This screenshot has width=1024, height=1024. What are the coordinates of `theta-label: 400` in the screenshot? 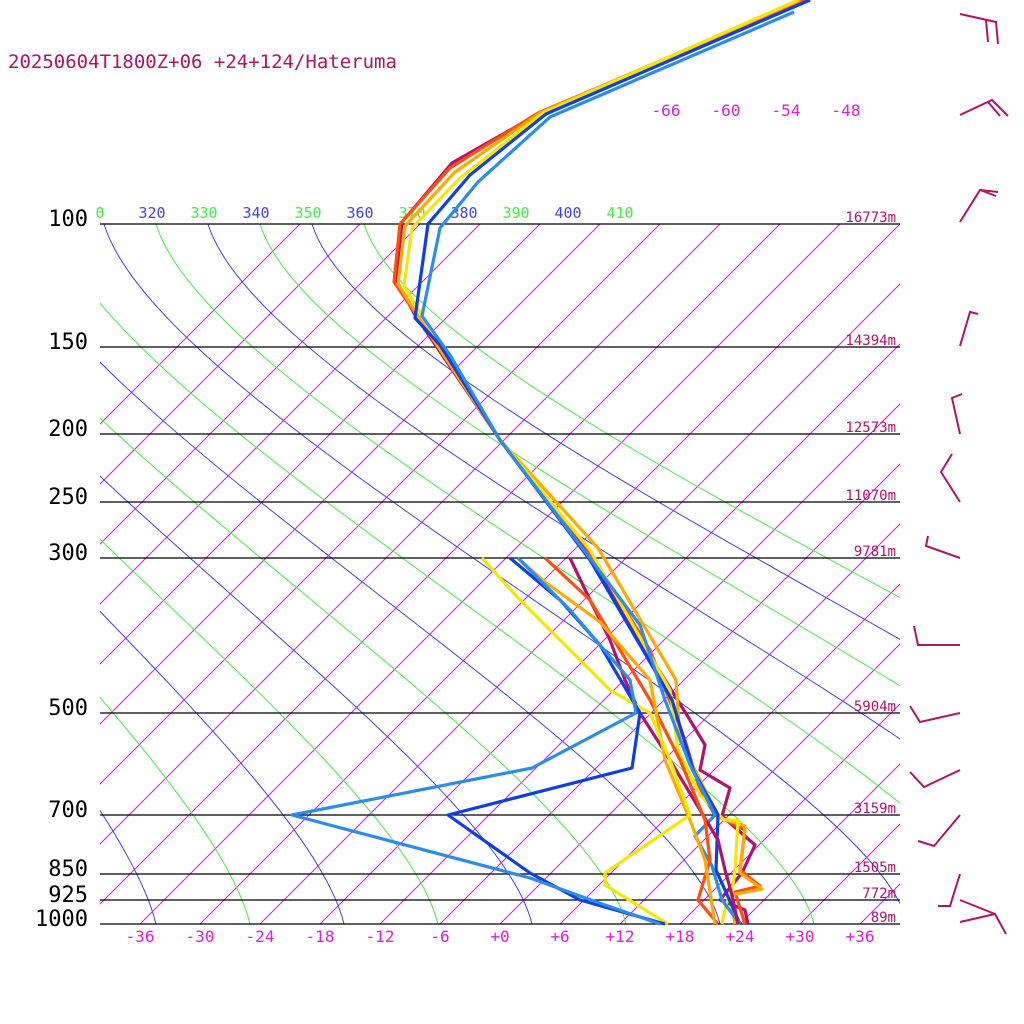 It's located at (567, 213).